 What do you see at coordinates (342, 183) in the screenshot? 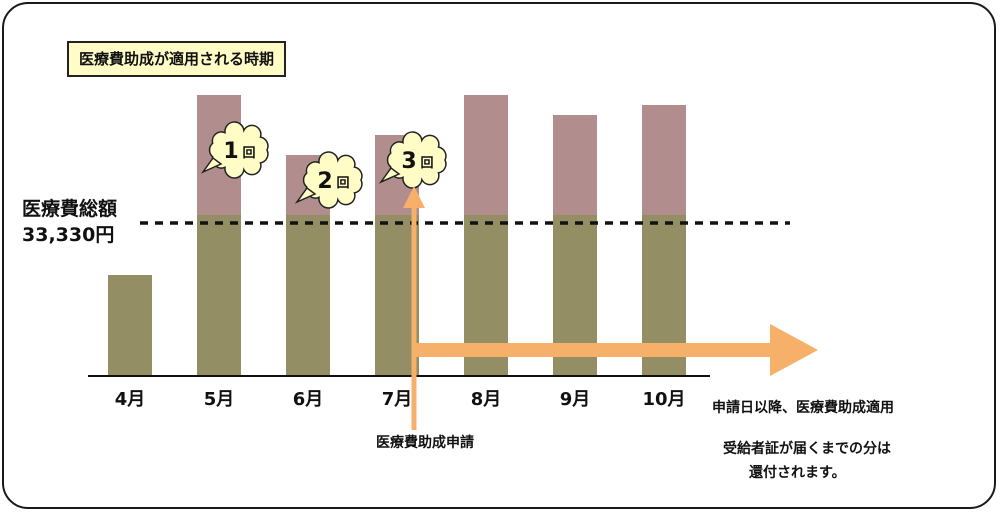
I see `bubble-suffix-2: 回` at bounding box center [342, 183].